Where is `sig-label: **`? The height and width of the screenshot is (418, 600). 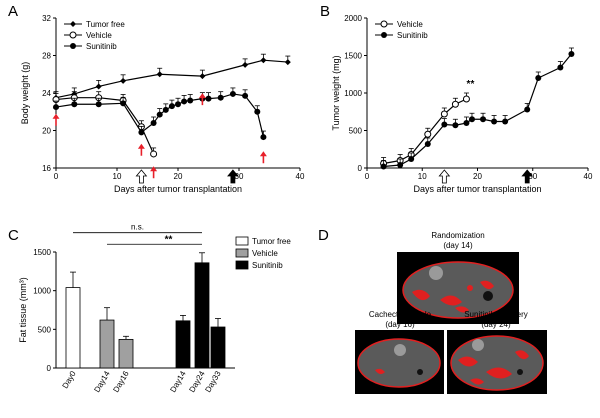 sig-label: ** is located at coordinates (169, 239).